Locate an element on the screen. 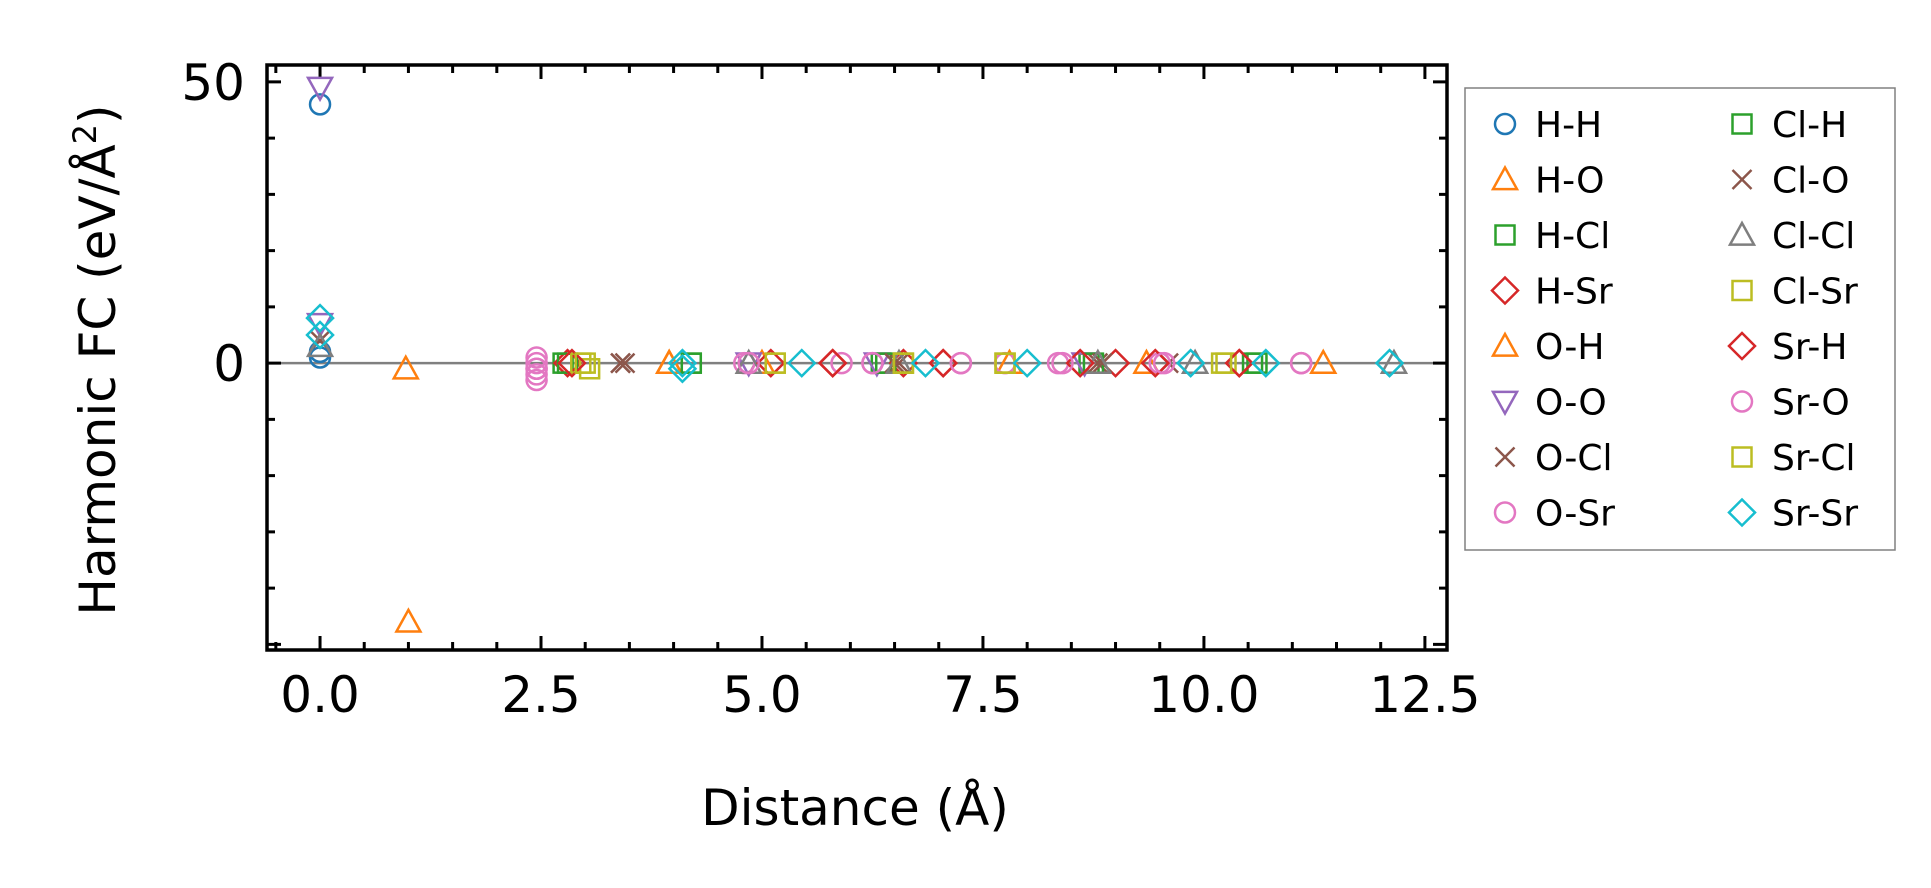  legend-item-cl-cl: Cl-Cl is located at coordinates (1791, 236).